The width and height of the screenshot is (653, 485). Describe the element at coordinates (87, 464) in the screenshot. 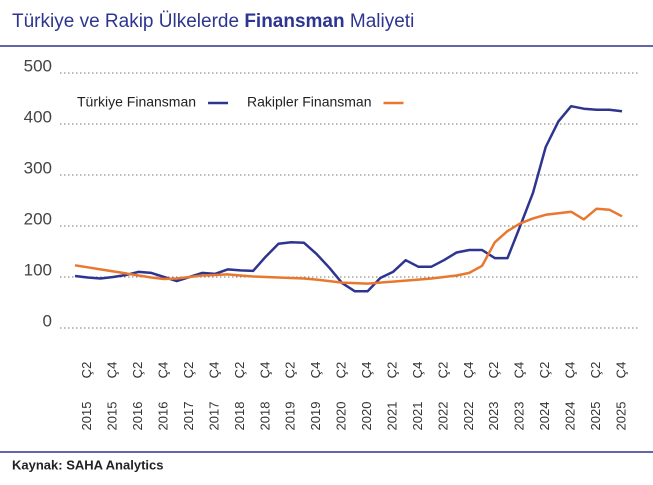

I see `source: Kaynak: SAHA Analytics` at that location.